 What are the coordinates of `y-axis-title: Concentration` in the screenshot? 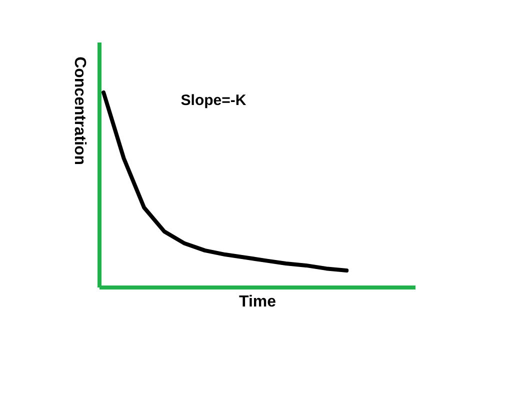 It's located at (79, 111).